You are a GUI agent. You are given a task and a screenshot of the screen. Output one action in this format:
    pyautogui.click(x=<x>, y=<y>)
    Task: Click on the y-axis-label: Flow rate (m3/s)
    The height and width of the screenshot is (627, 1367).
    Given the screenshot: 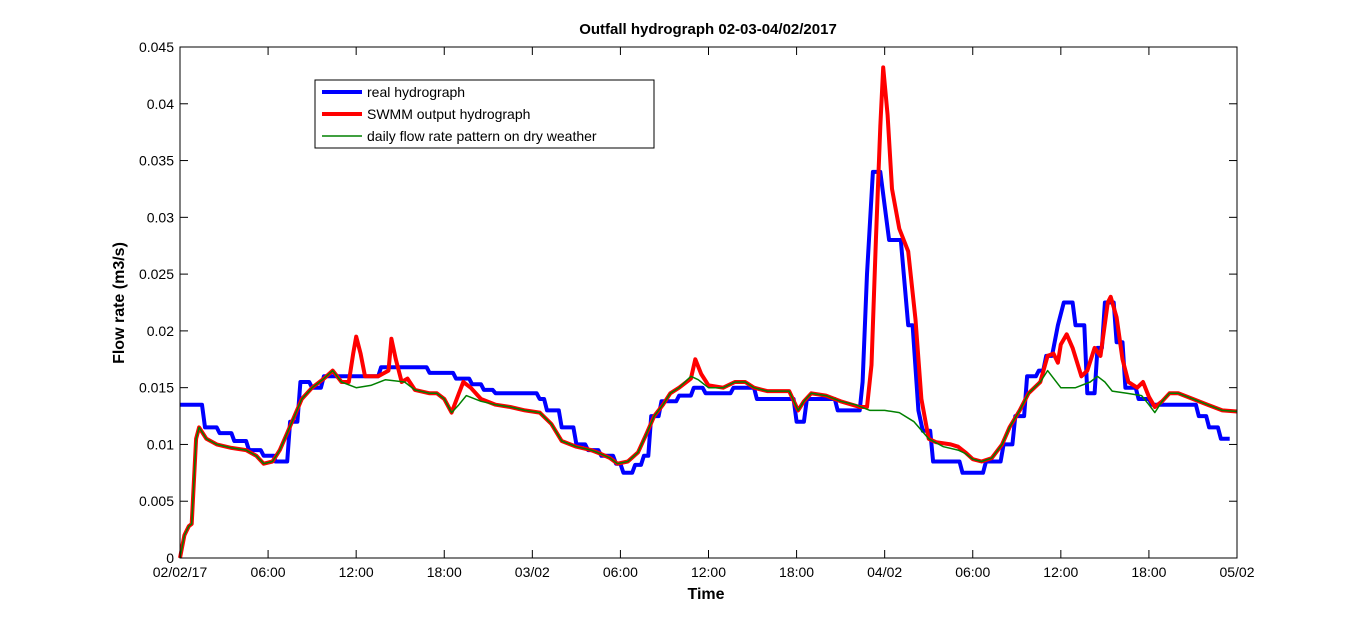 What is the action you would take?
    pyautogui.click(x=119, y=303)
    